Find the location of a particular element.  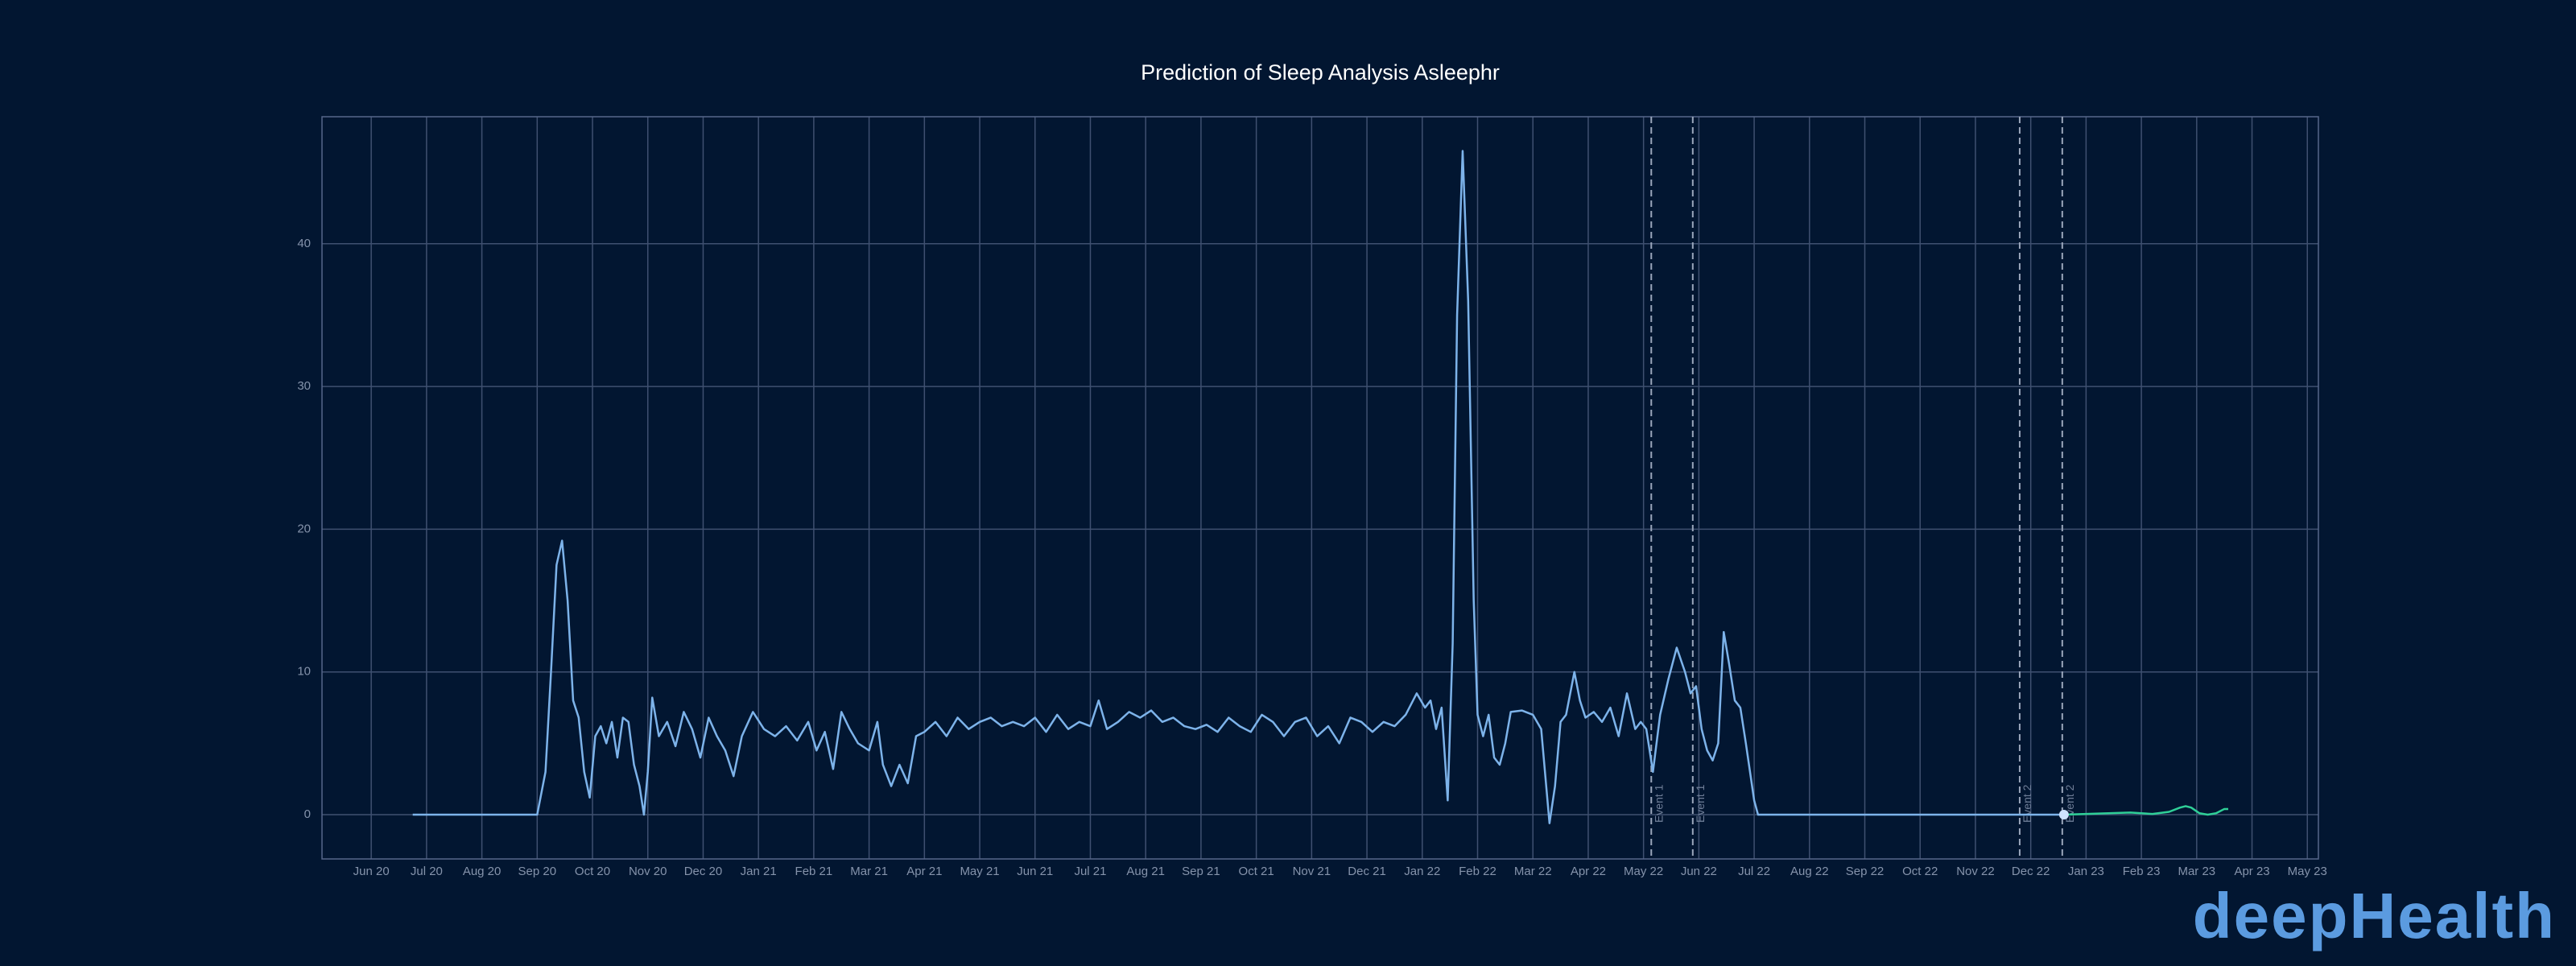

x-tick-label: Dec 20 is located at coordinates (703, 871).